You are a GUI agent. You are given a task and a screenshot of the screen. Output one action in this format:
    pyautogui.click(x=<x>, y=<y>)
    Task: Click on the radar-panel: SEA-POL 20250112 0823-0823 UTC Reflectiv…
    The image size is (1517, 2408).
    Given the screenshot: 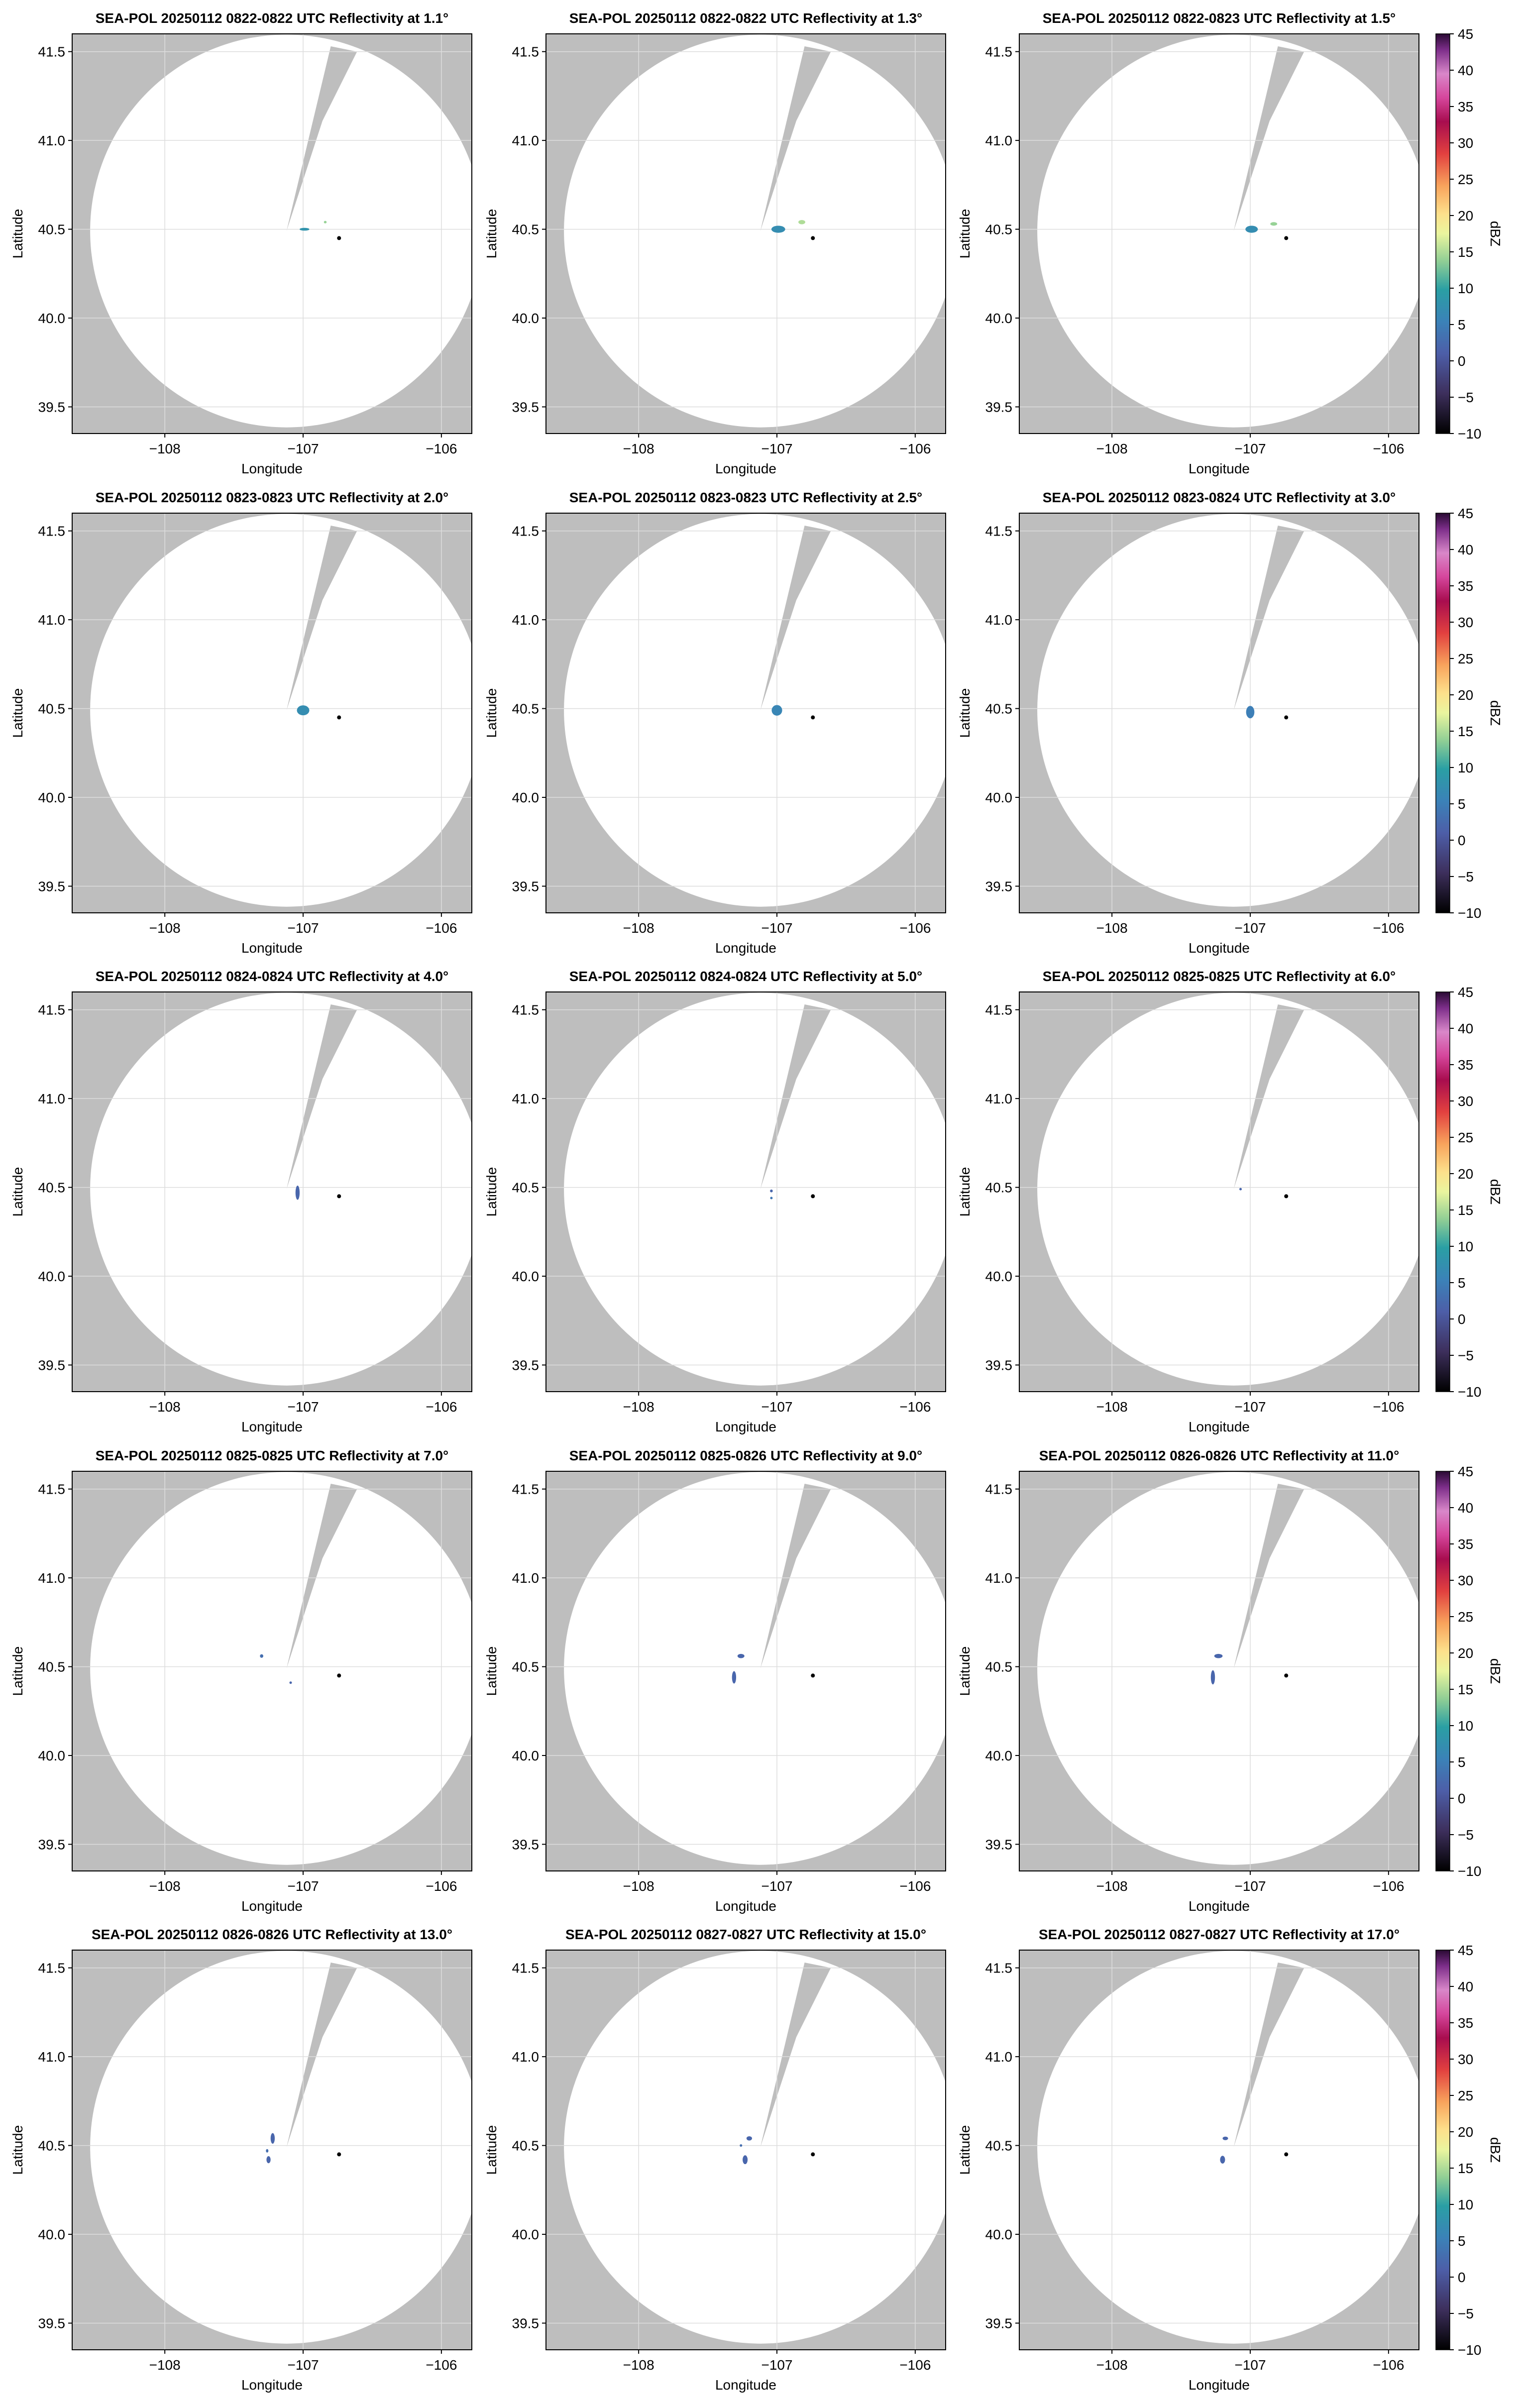 What is the action you would take?
    pyautogui.click(x=241, y=723)
    